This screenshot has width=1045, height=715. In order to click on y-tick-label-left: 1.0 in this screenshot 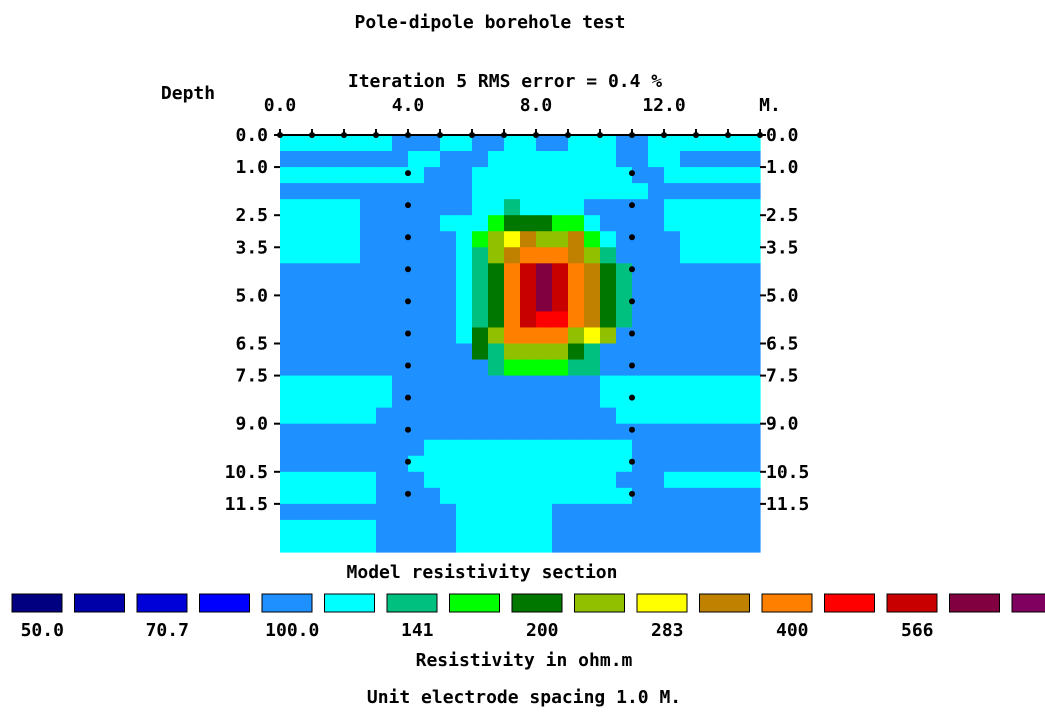, I will do `click(251, 167)`.